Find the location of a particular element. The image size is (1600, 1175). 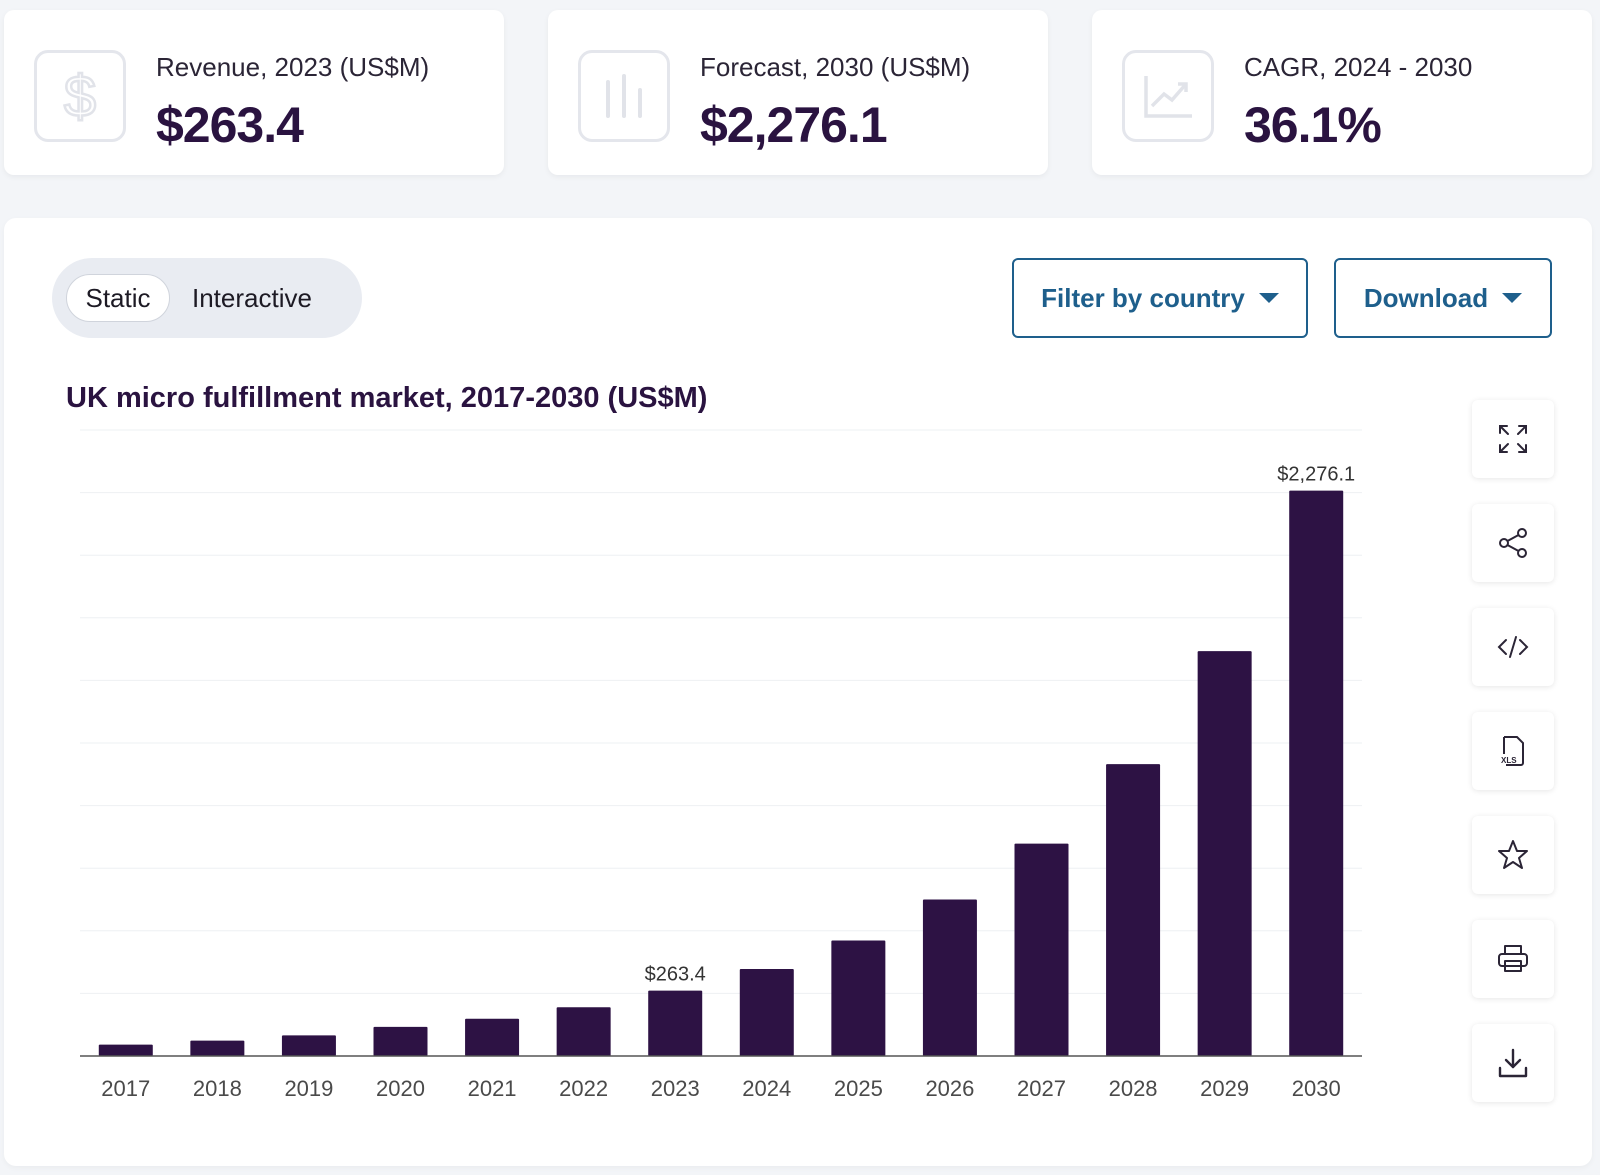

star-icon is located at coordinates (1513, 854).